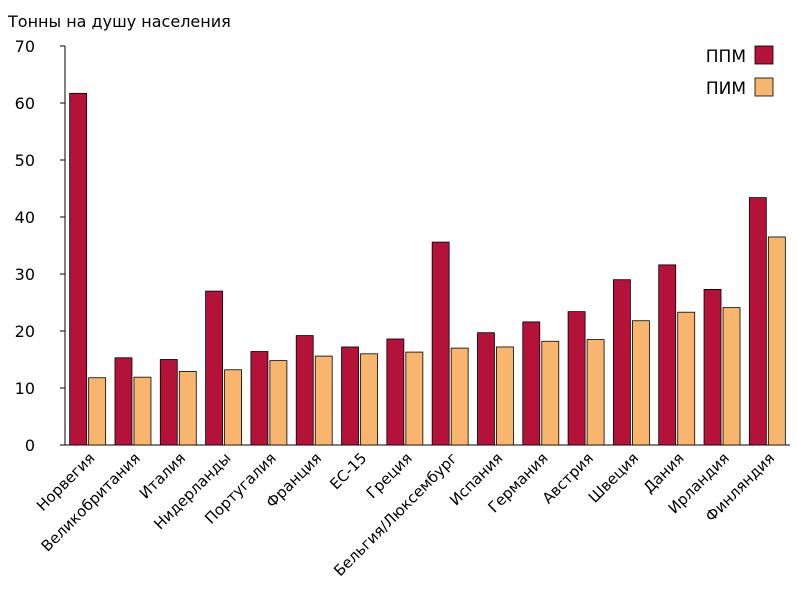 The height and width of the screenshot is (595, 797). What do you see at coordinates (25, 388) in the screenshot?
I see `y-tick-label: 10` at bounding box center [25, 388].